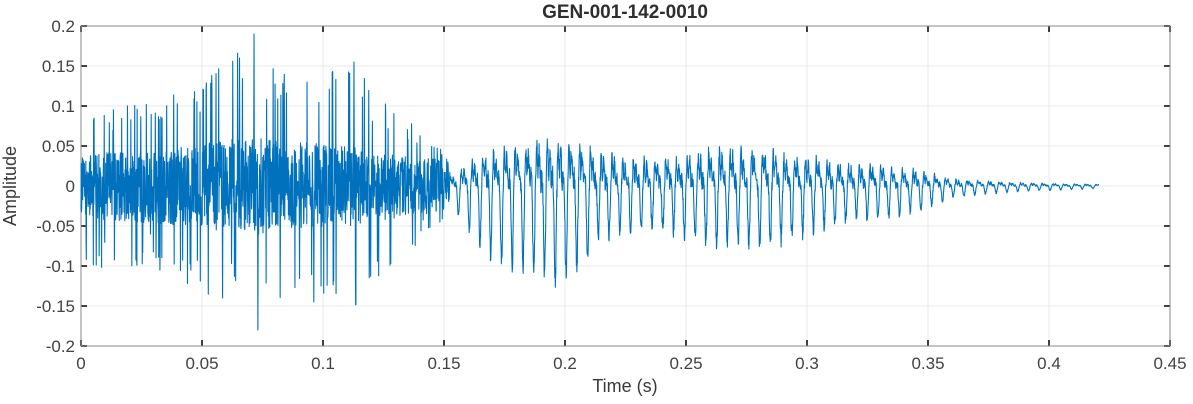  Describe the element at coordinates (55, 226) in the screenshot. I see `y-tick-label: -0.05` at that location.